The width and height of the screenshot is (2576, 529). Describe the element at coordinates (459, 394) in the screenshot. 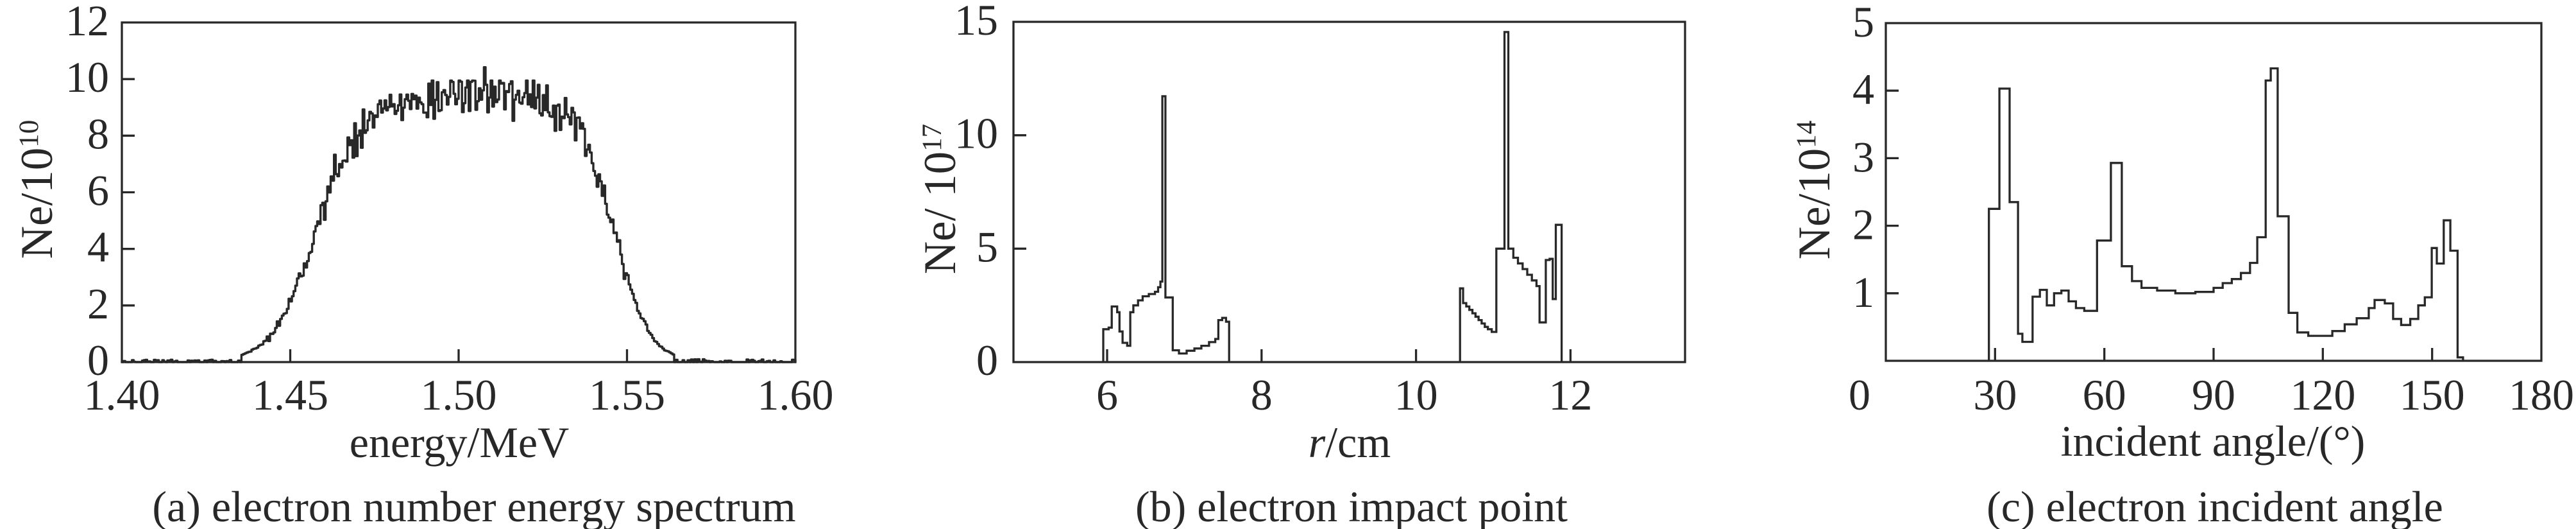

I see `svg-text: 1.50` at that location.